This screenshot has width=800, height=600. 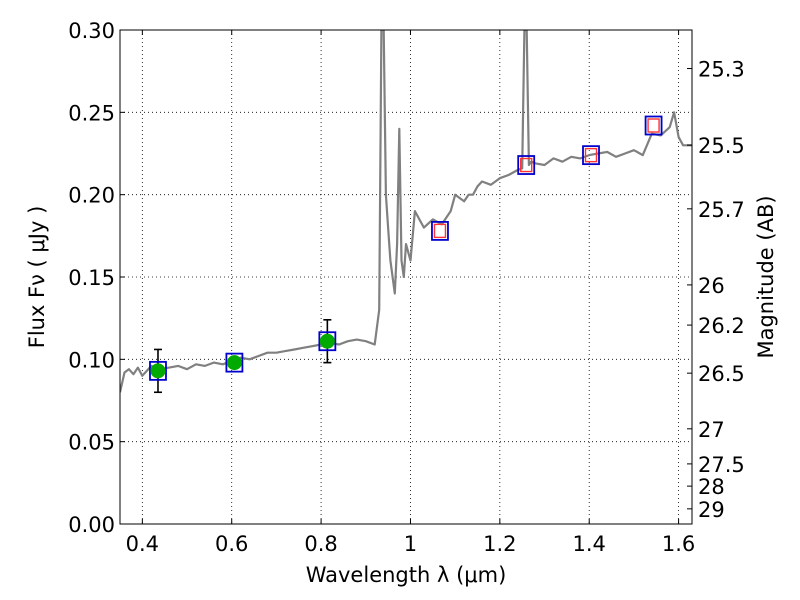 What do you see at coordinates (410, 544) in the screenshot?
I see `x-tick-label: 1` at bounding box center [410, 544].